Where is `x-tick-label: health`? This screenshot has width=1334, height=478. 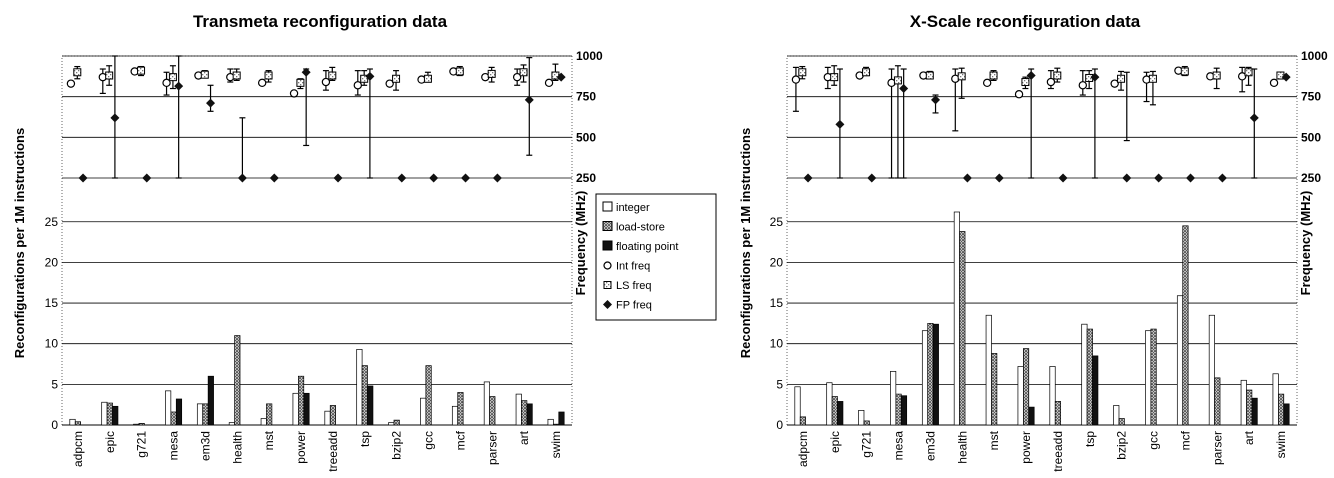
x-tick-label: health is located at coordinates (962, 447).